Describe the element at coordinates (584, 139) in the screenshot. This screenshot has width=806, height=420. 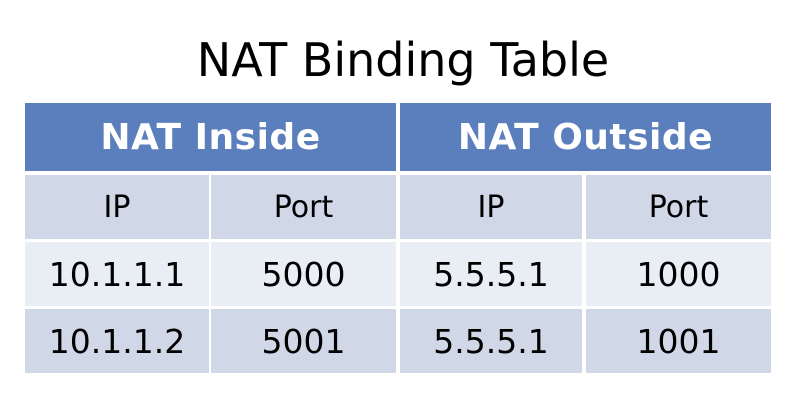
I see `nat-outside-header: NAT Outside` at that location.